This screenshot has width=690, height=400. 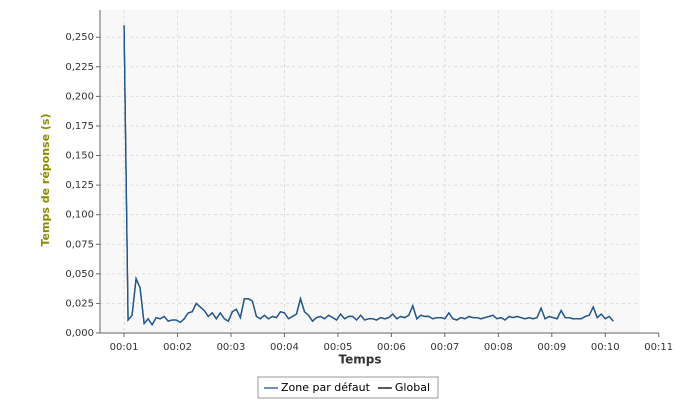 What do you see at coordinates (45, 180) in the screenshot?
I see `y-axis-label: Temps de réponse (s)` at bounding box center [45, 180].